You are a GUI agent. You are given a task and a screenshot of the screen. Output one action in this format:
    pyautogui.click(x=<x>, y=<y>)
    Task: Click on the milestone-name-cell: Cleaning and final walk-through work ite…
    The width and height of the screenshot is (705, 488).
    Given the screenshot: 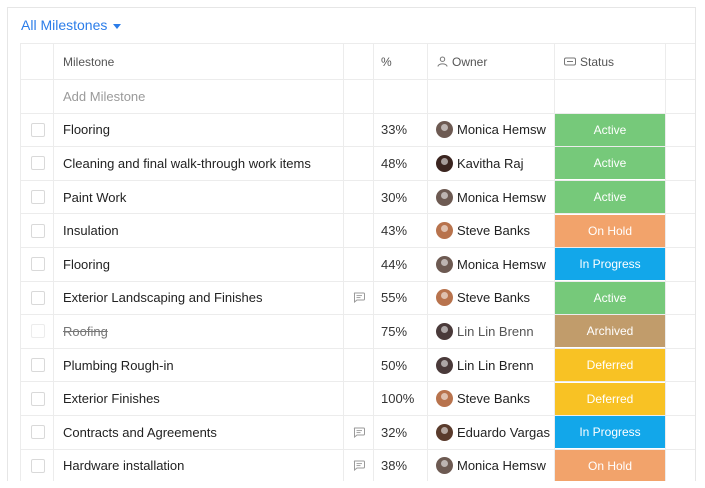 What is the action you would take?
    pyautogui.click(x=198, y=163)
    